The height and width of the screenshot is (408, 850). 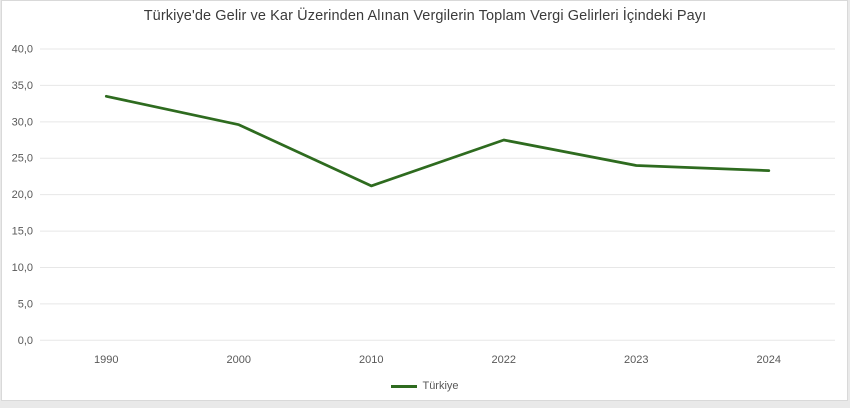 What do you see at coordinates (440, 386) in the screenshot?
I see `legend-series-label: Türkiye` at bounding box center [440, 386].